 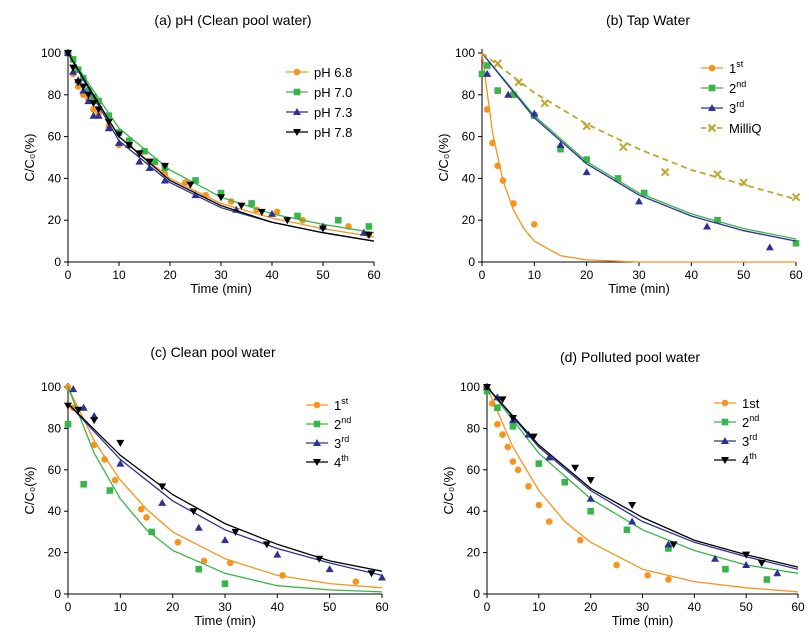 What do you see at coordinates (469, 95) in the screenshot?
I see `y-tick-label: 80` at bounding box center [469, 95].